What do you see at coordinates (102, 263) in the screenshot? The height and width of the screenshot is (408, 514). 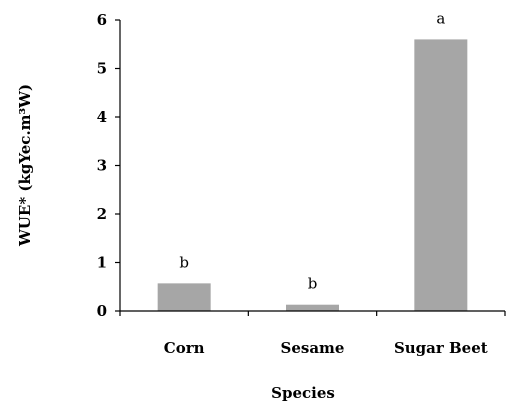 I see `y-tick-label: 1` at bounding box center [102, 263].